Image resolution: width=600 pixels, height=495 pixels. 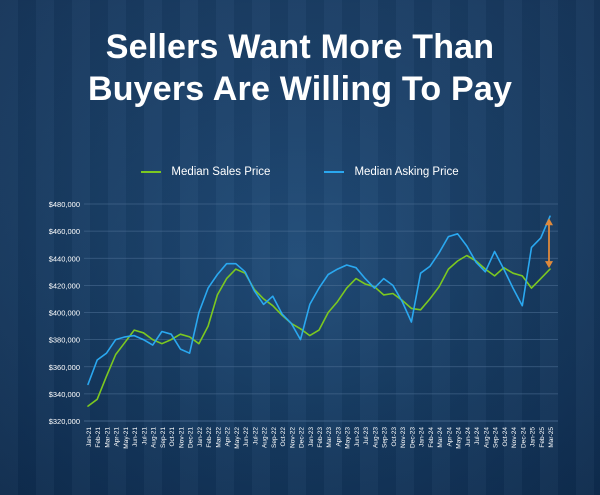 What do you see at coordinates (348, 438) in the screenshot?
I see `x-tick-label: May-23` at bounding box center [348, 438].